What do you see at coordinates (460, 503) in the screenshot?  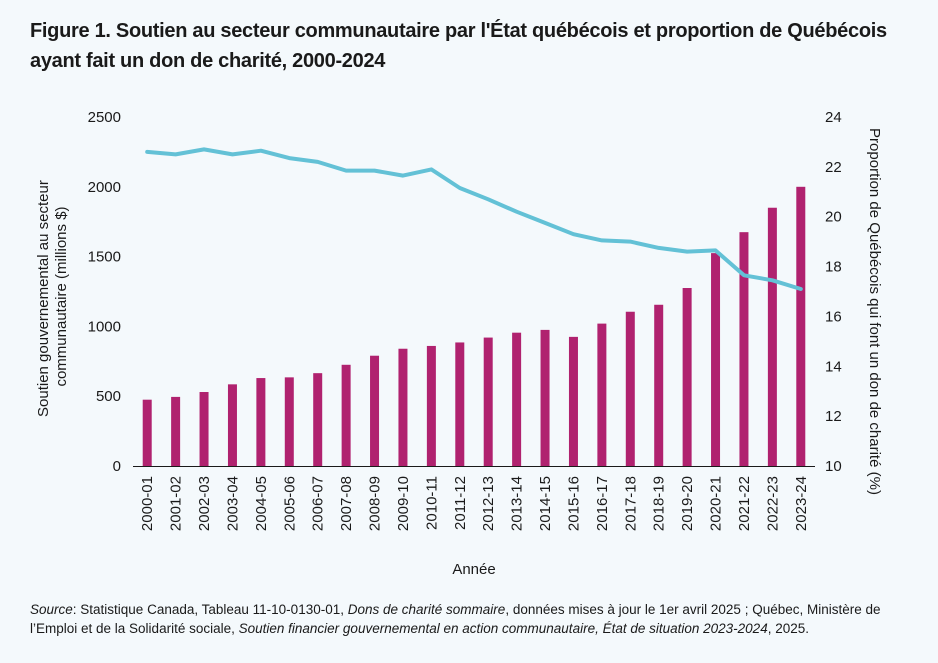 I see `x-tick-label: 2011-12` at bounding box center [460, 503].